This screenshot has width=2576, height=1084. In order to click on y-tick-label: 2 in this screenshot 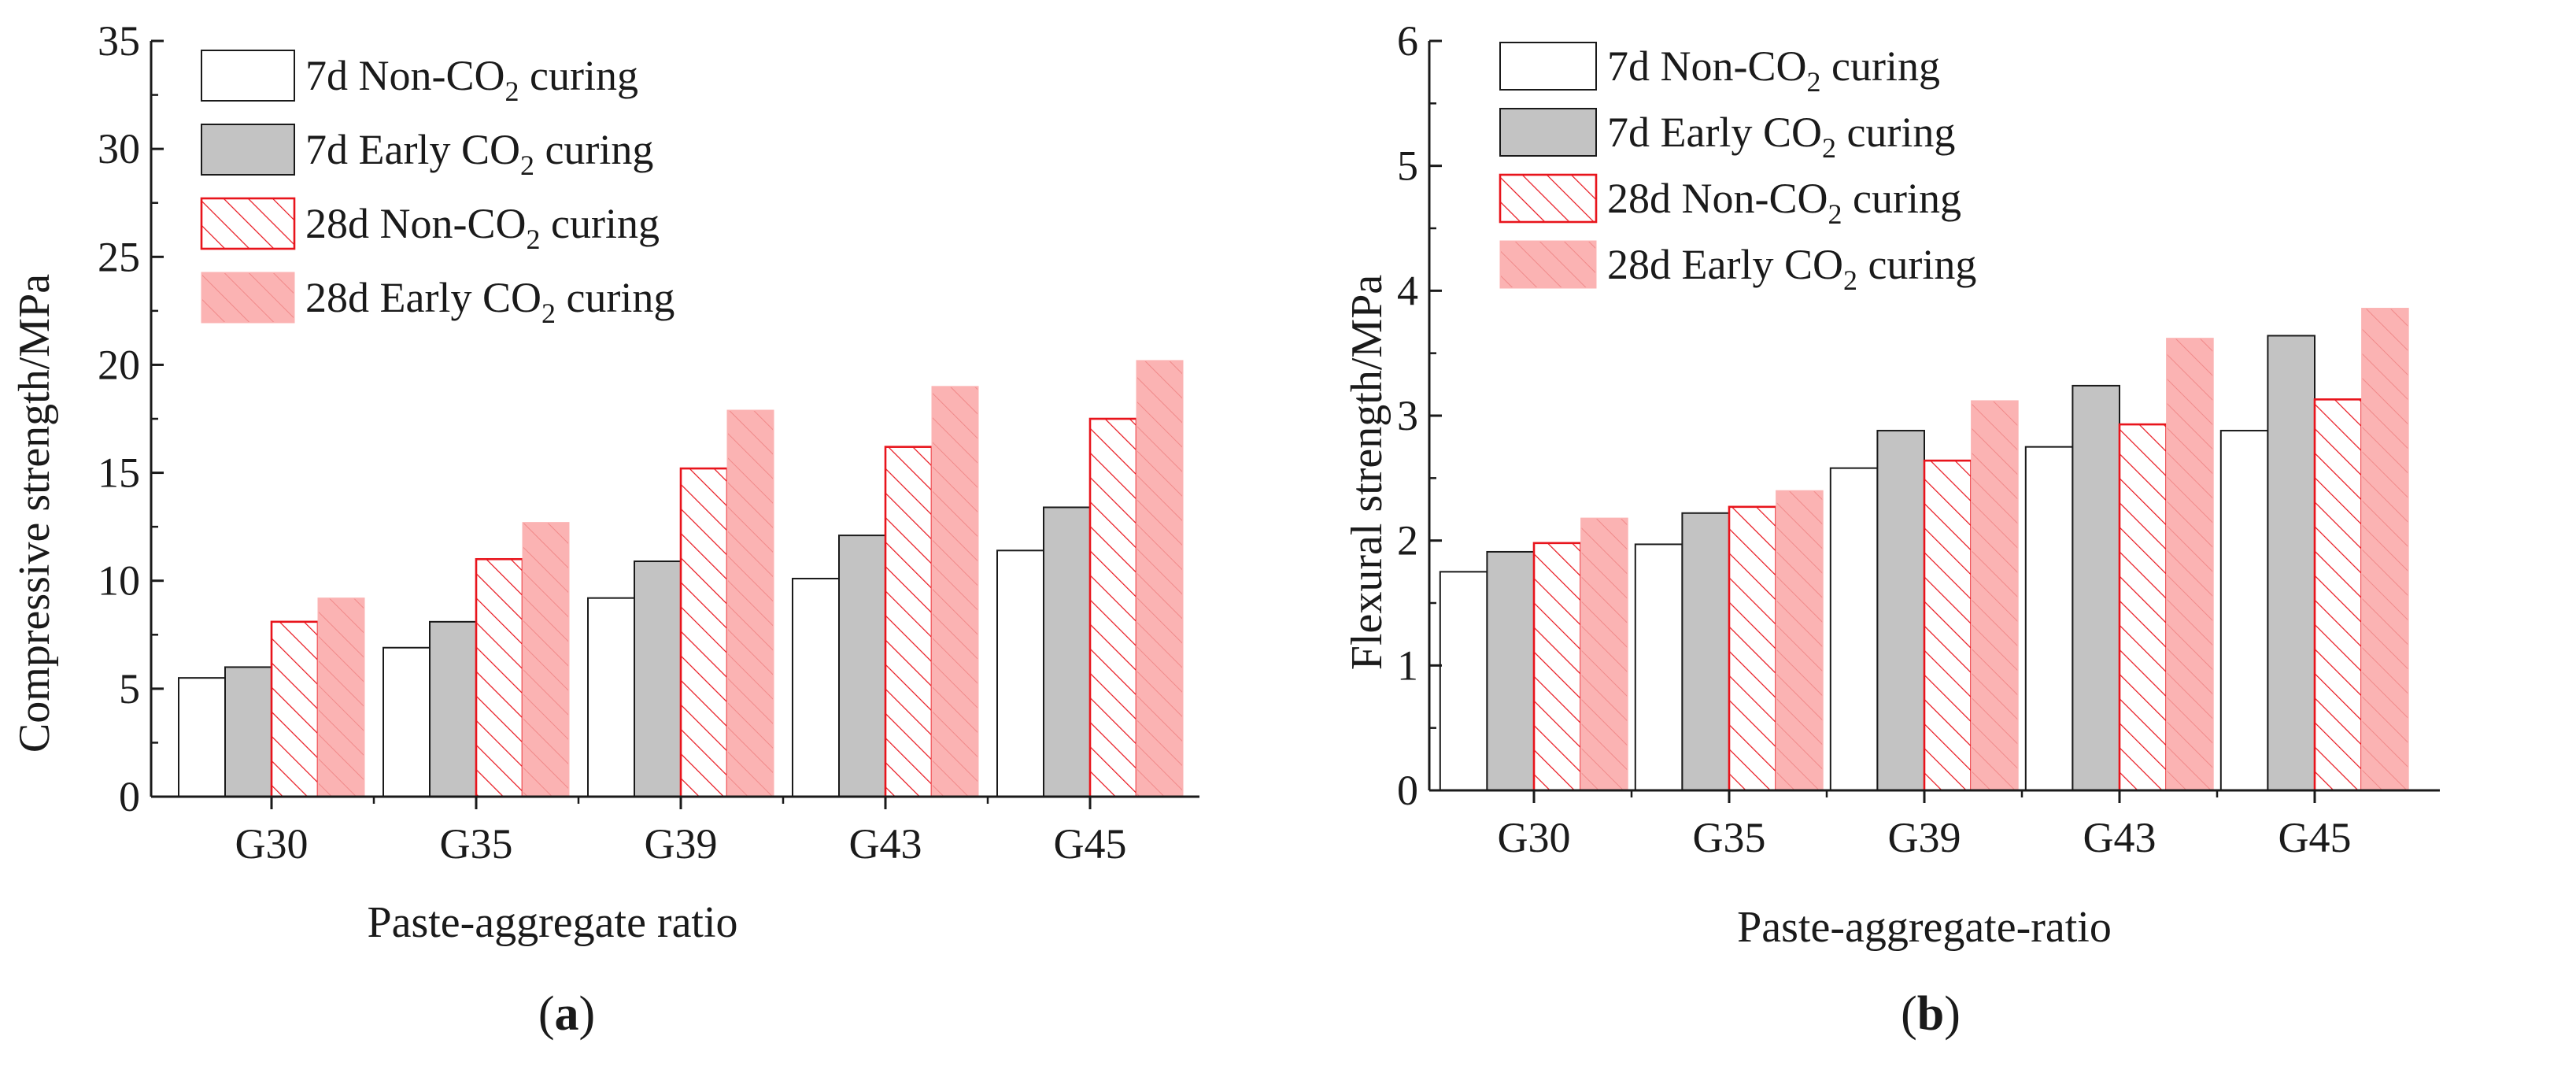, I will do `click(1407, 540)`.